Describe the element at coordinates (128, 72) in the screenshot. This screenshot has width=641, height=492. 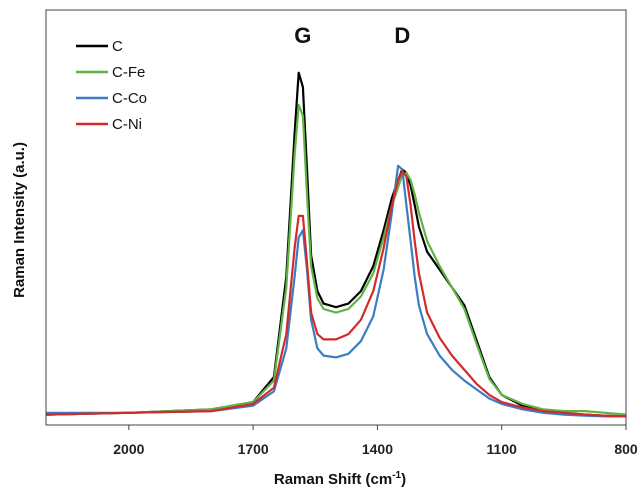
I see `legend-label: C-Fe` at that location.